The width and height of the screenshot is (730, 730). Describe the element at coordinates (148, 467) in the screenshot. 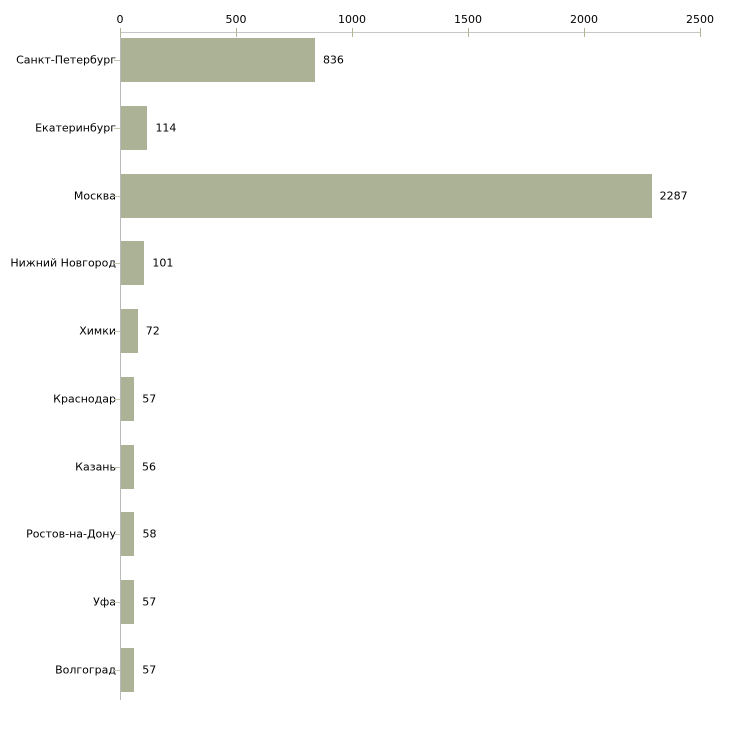

I see `bar-value-label: 56` at that location.